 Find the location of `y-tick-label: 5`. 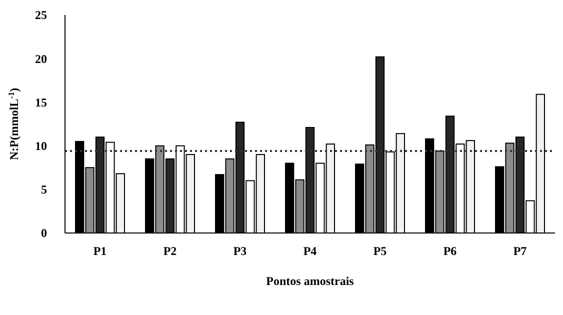

y-tick-label: 5 is located at coordinates (44, 189).